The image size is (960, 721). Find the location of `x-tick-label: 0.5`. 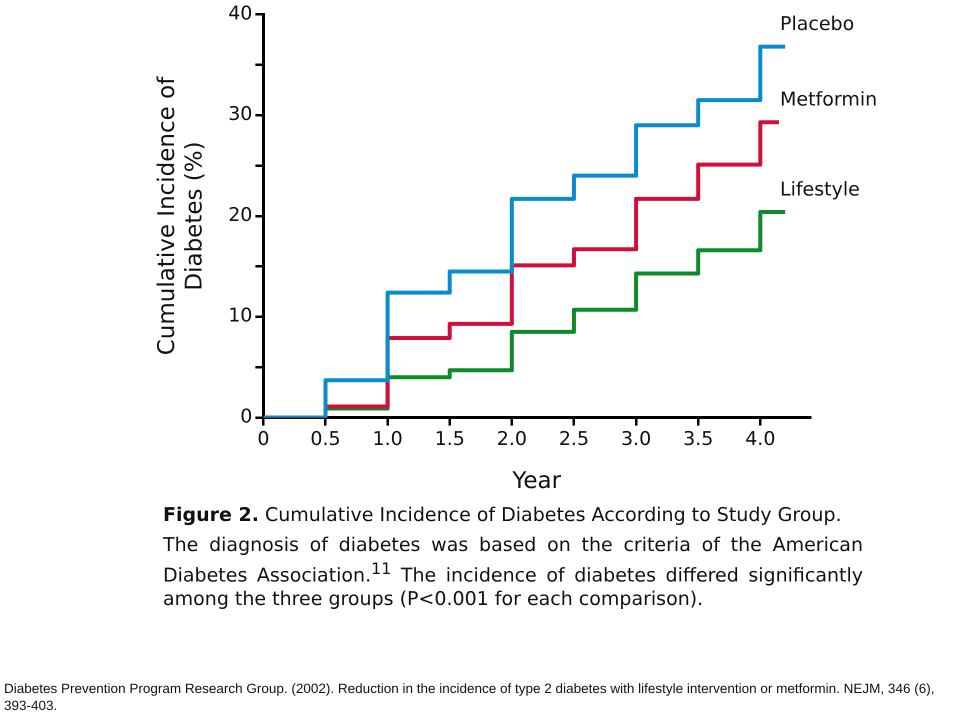

x-tick-label: 0.5 is located at coordinates (325, 439).